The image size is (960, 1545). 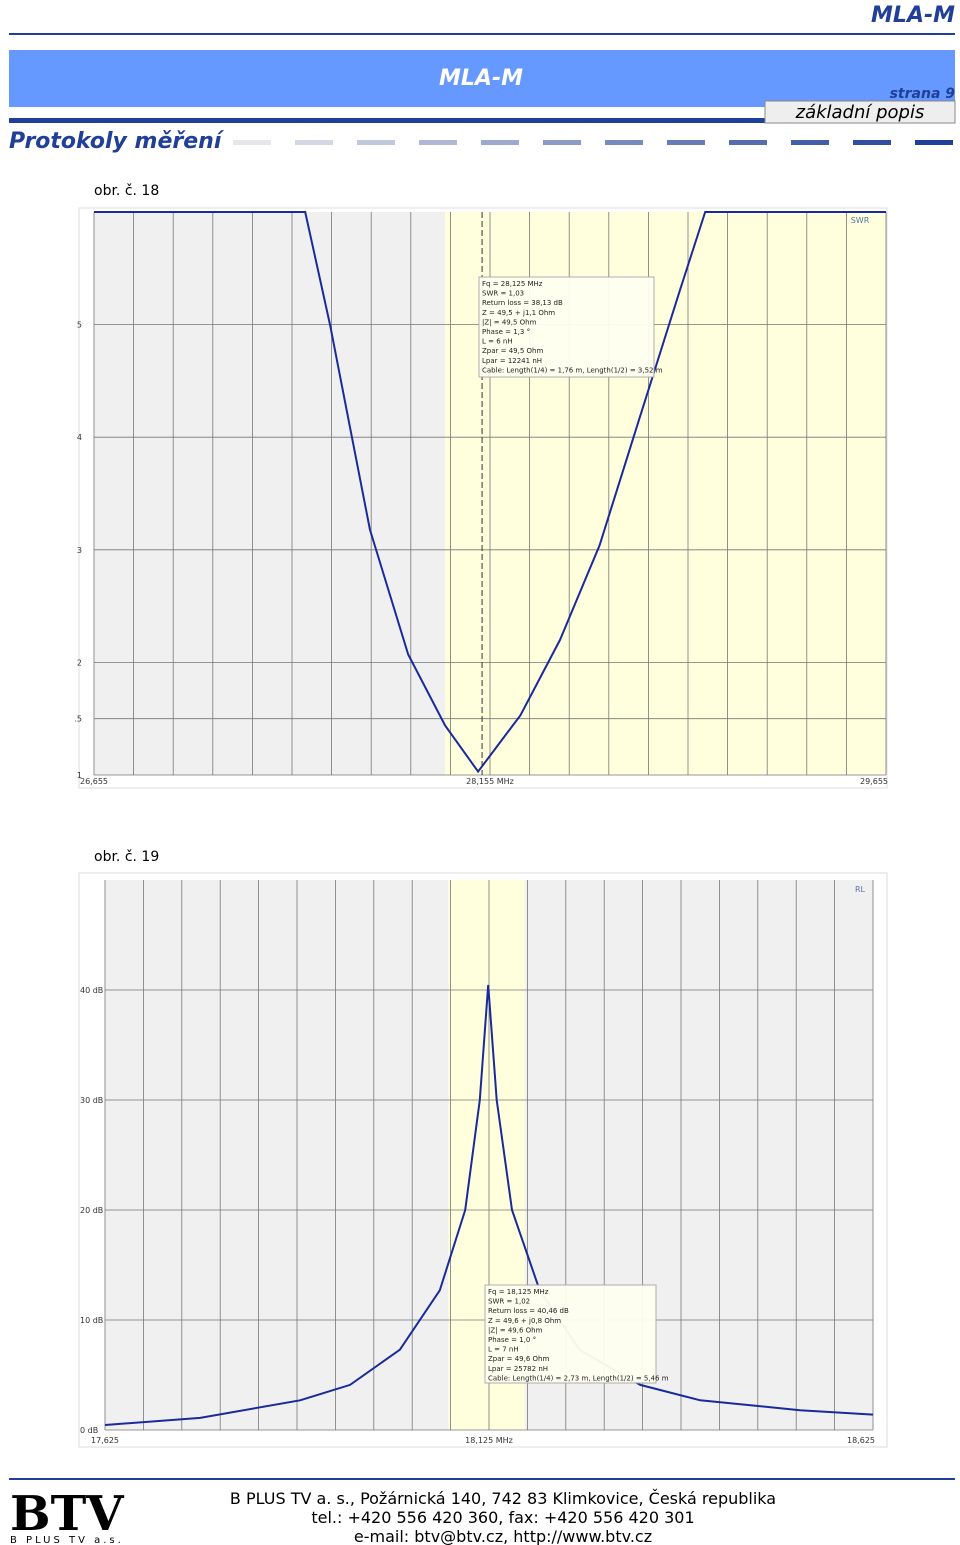 What do you see at coordinates (79, 325) in the screenshot?
I see `y-tick-label: 5` at bounding box center [79, 325].